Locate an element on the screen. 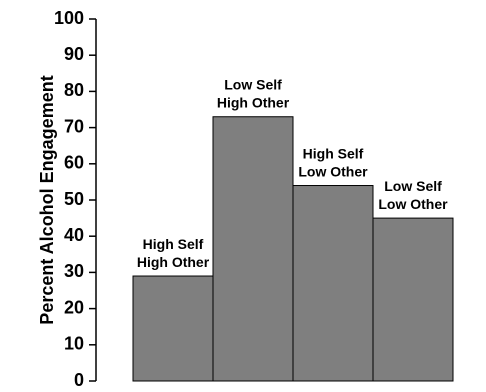  y-axis-title-group: Percent Alcohol Engagement is located at coordinates (47, 199).